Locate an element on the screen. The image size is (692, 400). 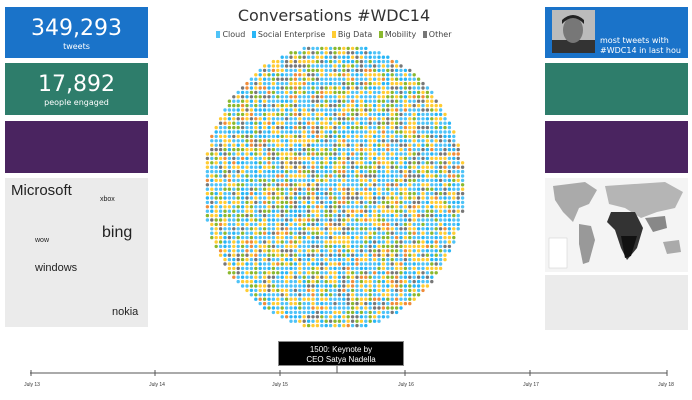
keynote-event-label: 1500: Keynote by CEO Satya Nadella is located at coordinates (341, 353).